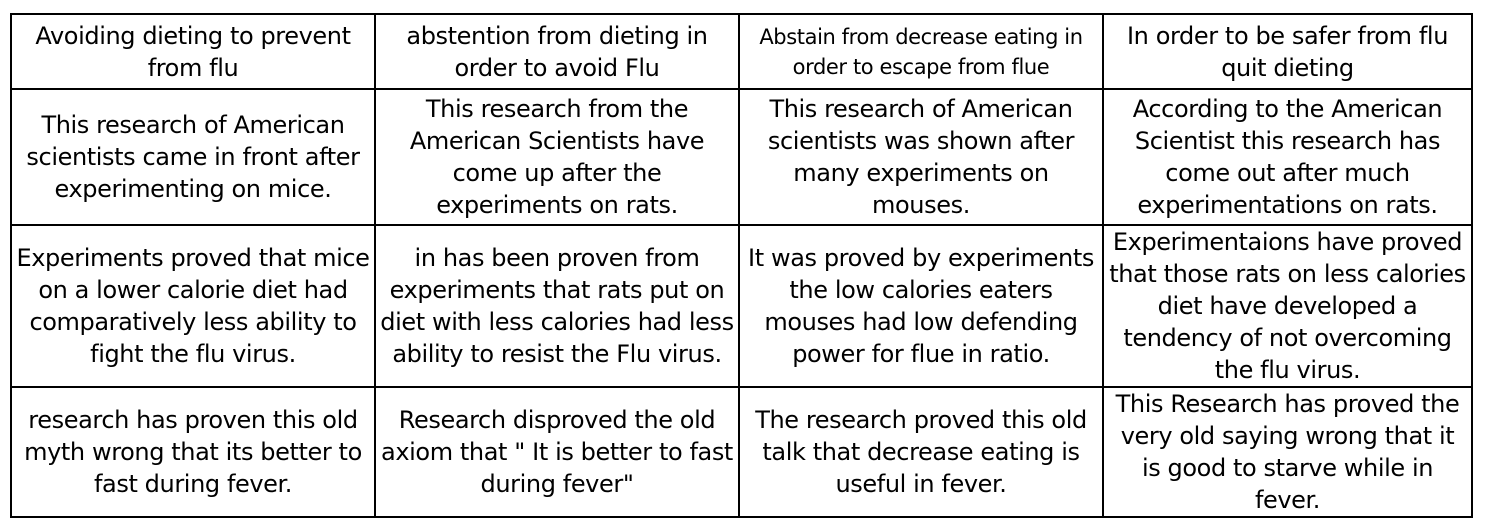  Describe the element at coordinates (193, 51) in the screenshot. I see `table-cell: Avoiding dieting to prevent from flu` at that location.